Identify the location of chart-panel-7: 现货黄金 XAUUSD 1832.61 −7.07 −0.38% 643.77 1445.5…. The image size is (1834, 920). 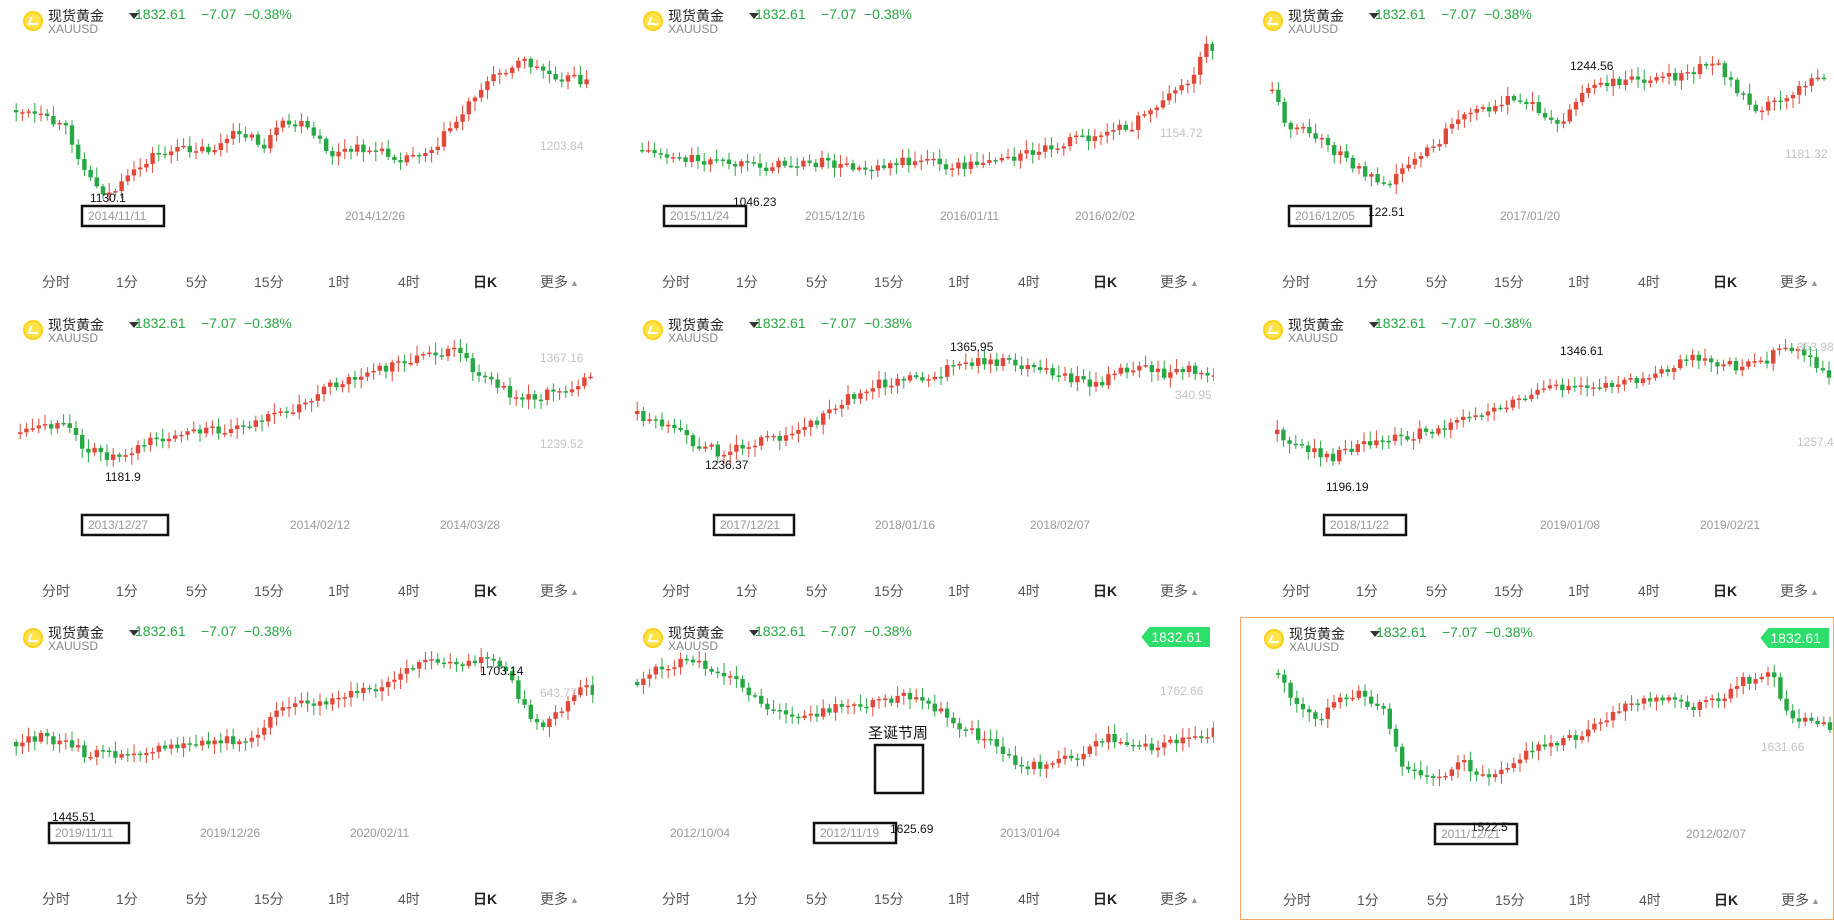
(297, 768).